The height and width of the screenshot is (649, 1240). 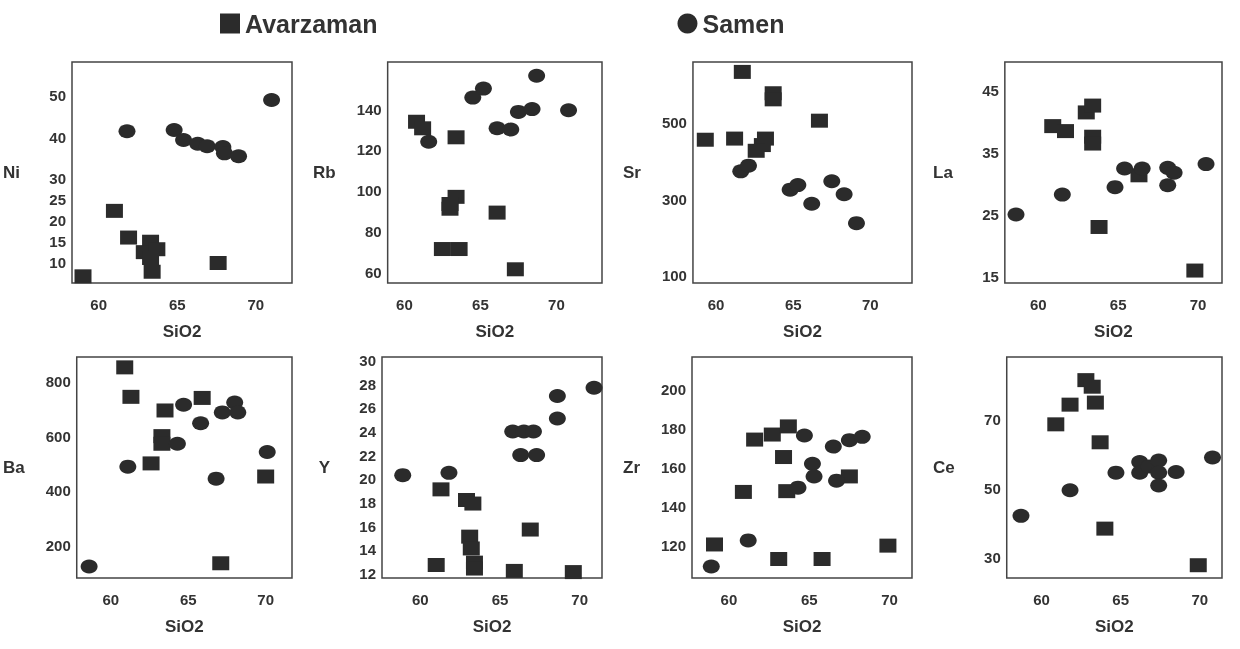 I want to click on y-tick-label: 26, so click(x=367, y=408).